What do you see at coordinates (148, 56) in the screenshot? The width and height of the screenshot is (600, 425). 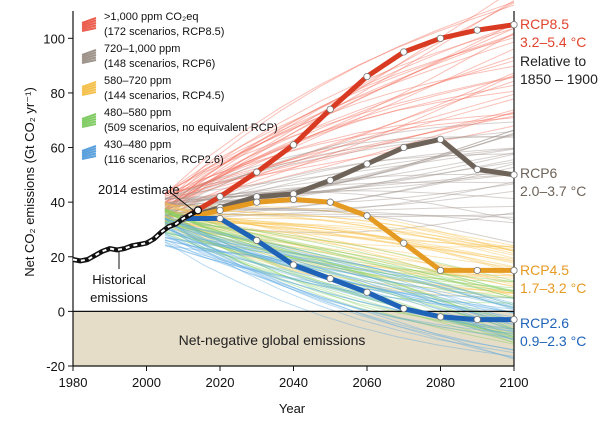 I see `legend-item-1: 720–1,000 ppm (148 scenarios, RCP6)` at bounding box center [148, 56].